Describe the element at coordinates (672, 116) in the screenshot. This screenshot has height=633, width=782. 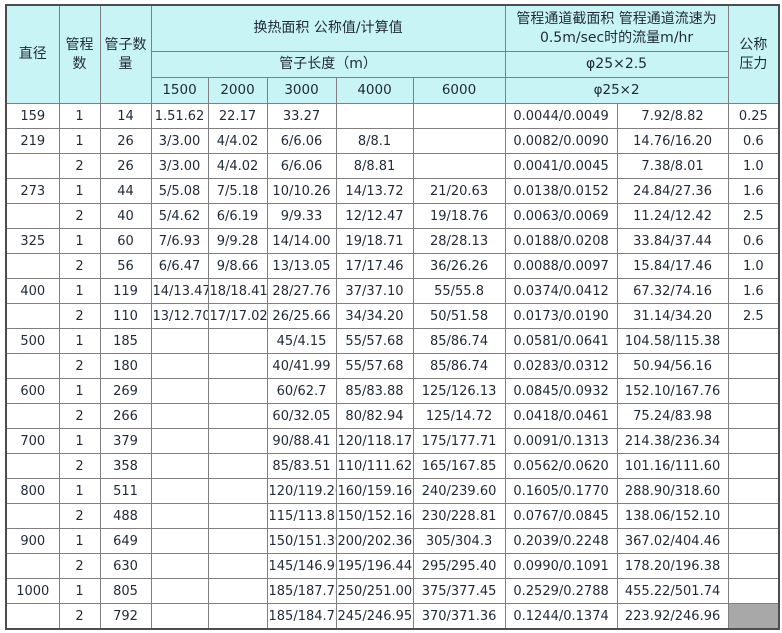
I see `table-cell-flow_rate: 7.92/8.82` at that location.